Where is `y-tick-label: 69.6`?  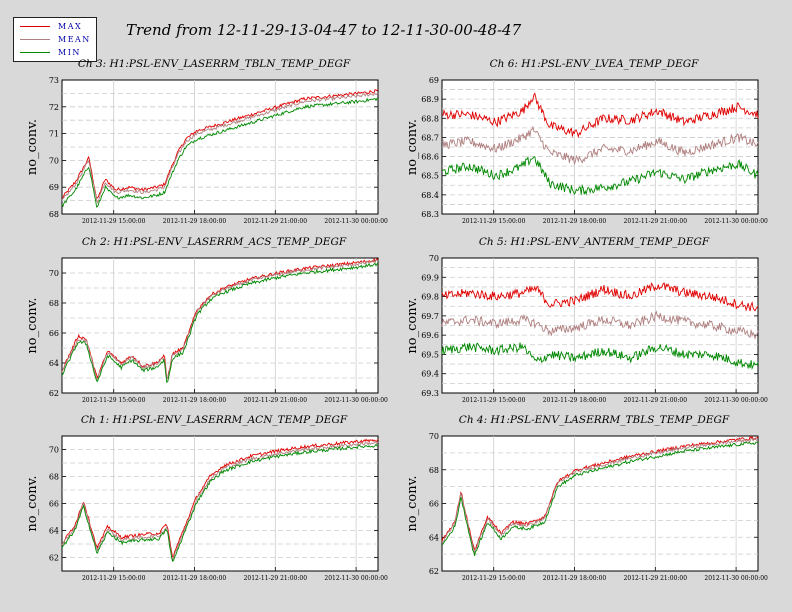
y-tick-label: 69.6 is located at coordinates (430, 335).